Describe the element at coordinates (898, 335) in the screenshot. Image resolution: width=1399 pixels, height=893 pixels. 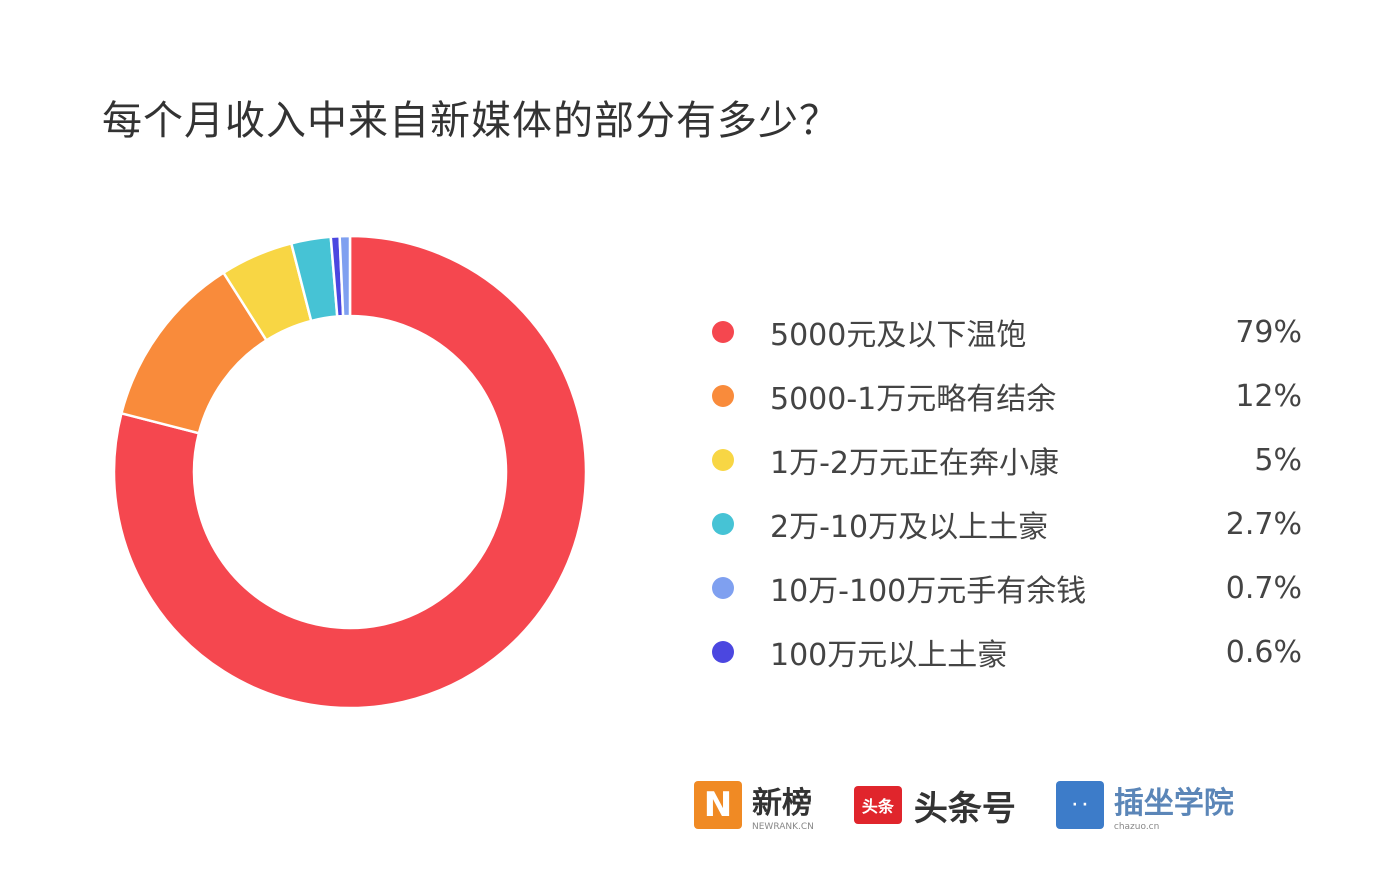
I see `legend-label: 5000元及以下温饱` at that location.